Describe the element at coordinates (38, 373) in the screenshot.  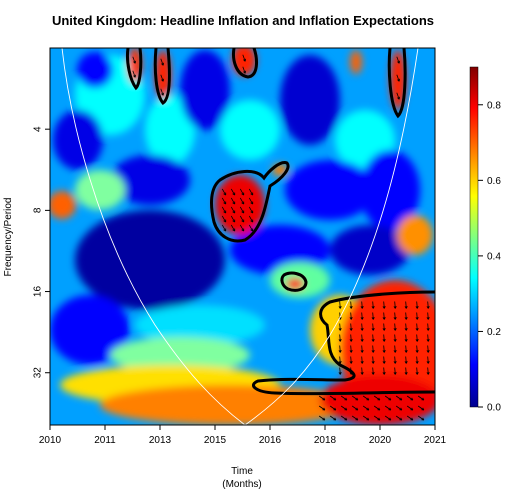
I see `y-tick-label: 32` at that location.